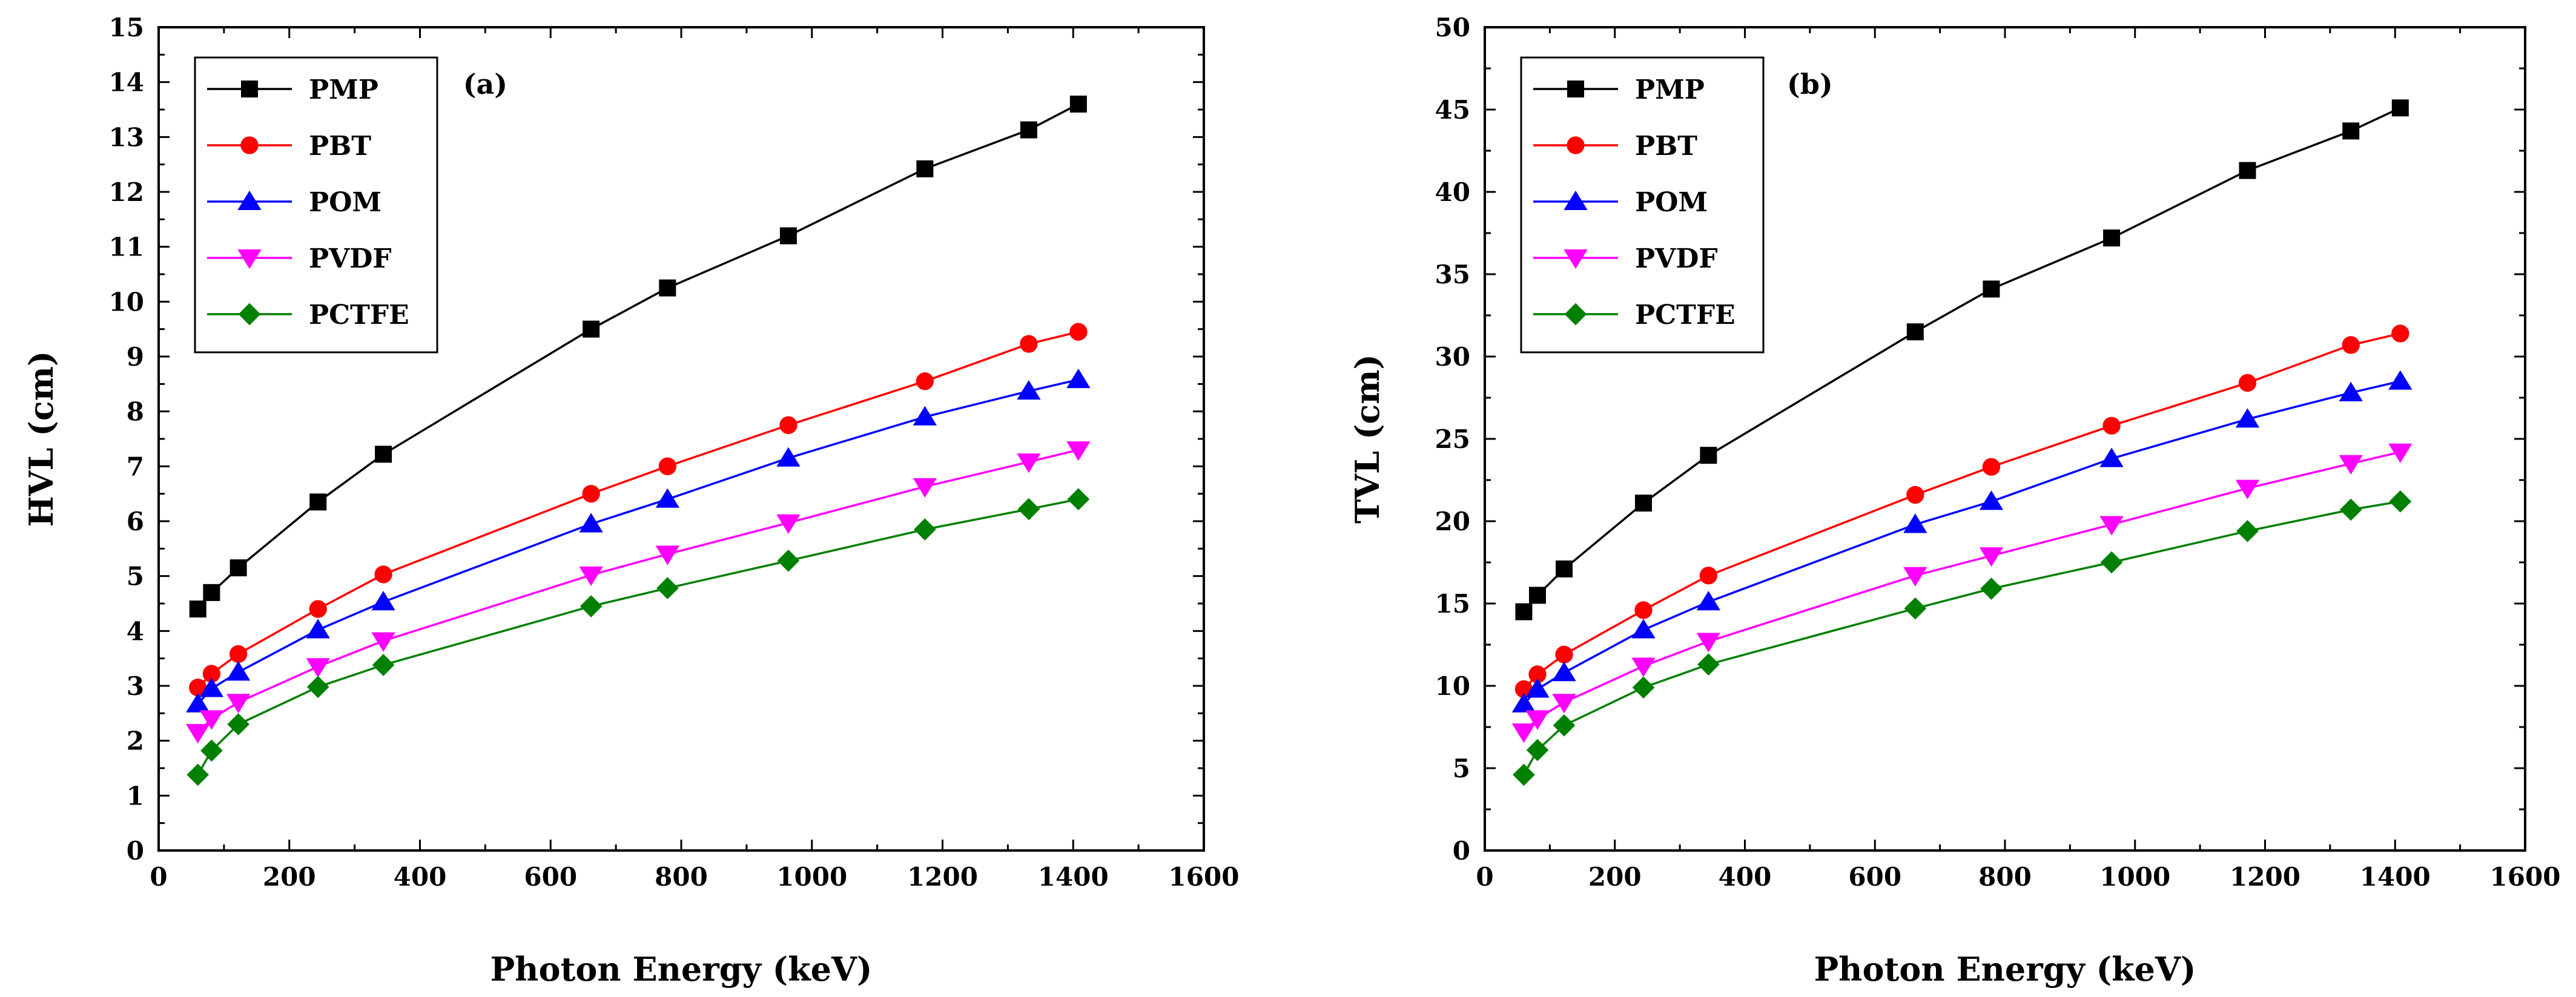 The image size is (2576, 997). I want to click on x-tick-label: 400, so click(420, 877).